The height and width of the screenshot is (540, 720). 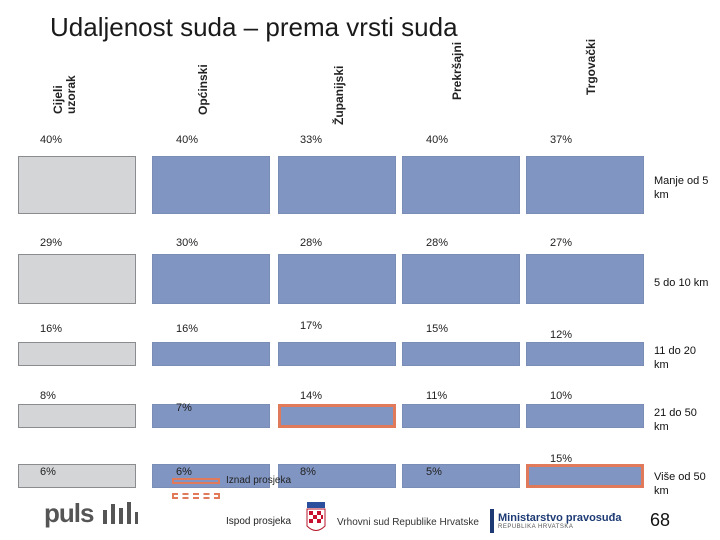 I want to click on column-header-3: Prekršajni, so click(x=457, y=70).